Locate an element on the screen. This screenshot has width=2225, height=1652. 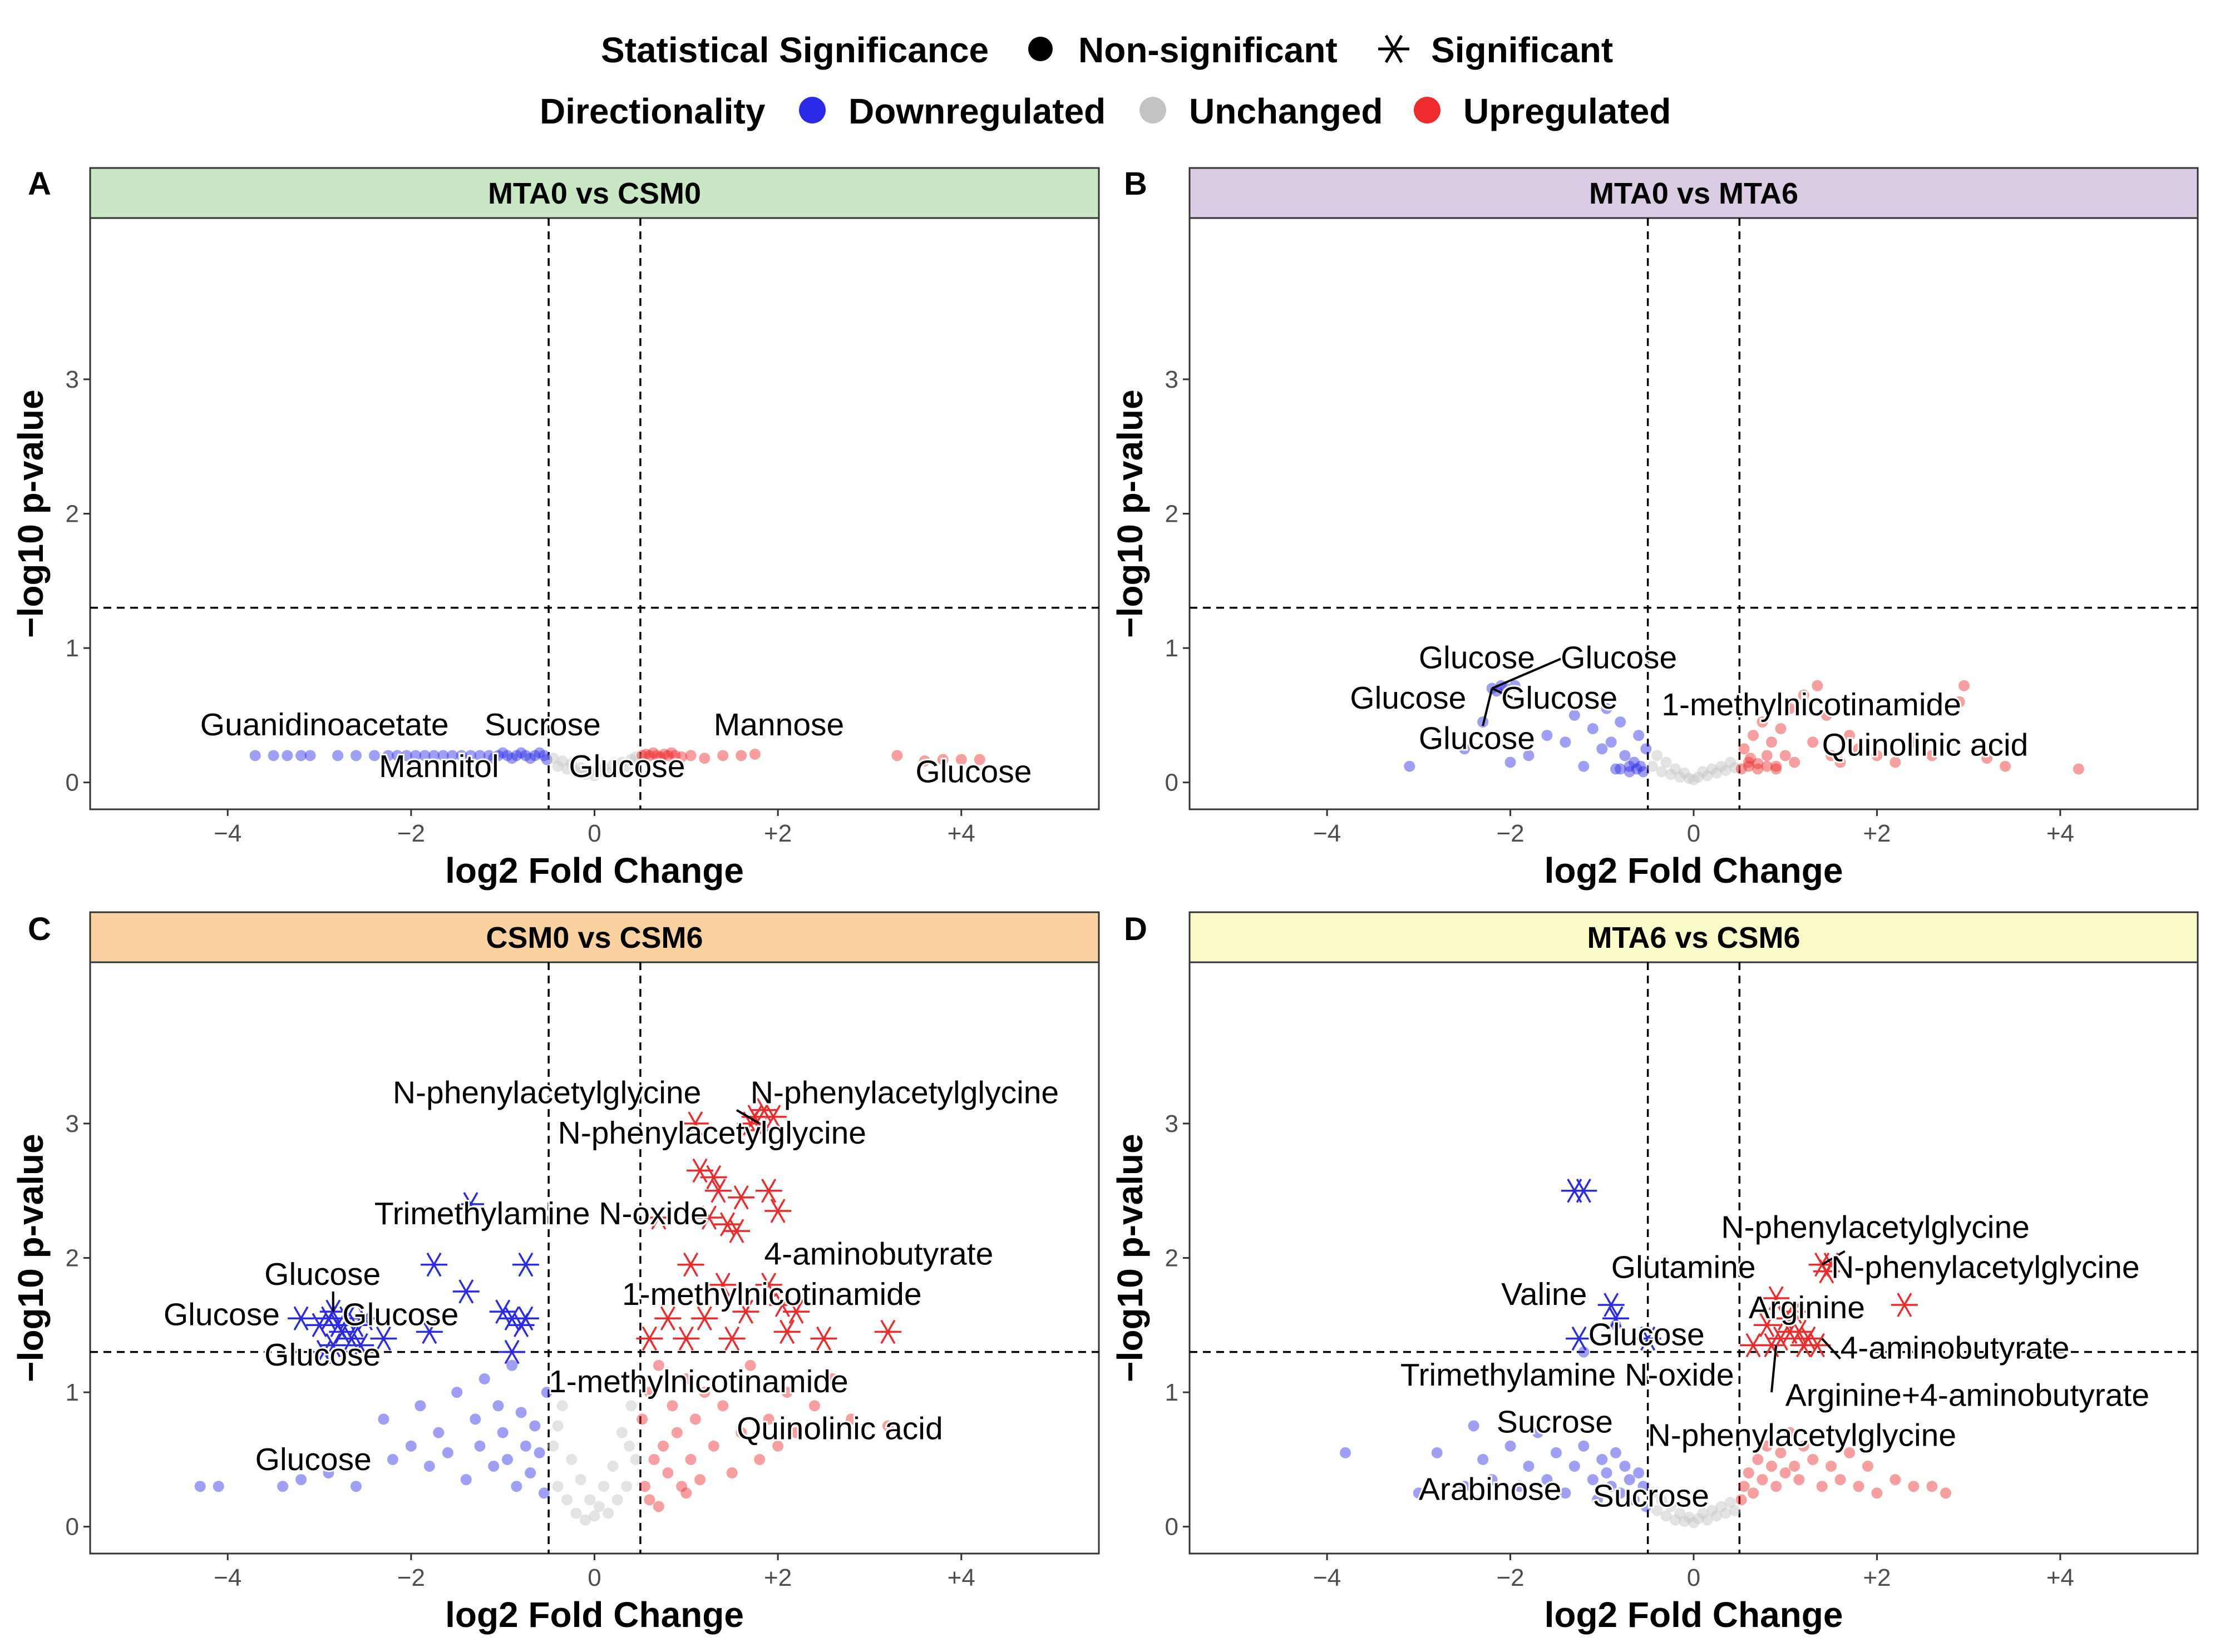
metabolite-label: Quinolinic acid is located at coordinates (840, 1429).